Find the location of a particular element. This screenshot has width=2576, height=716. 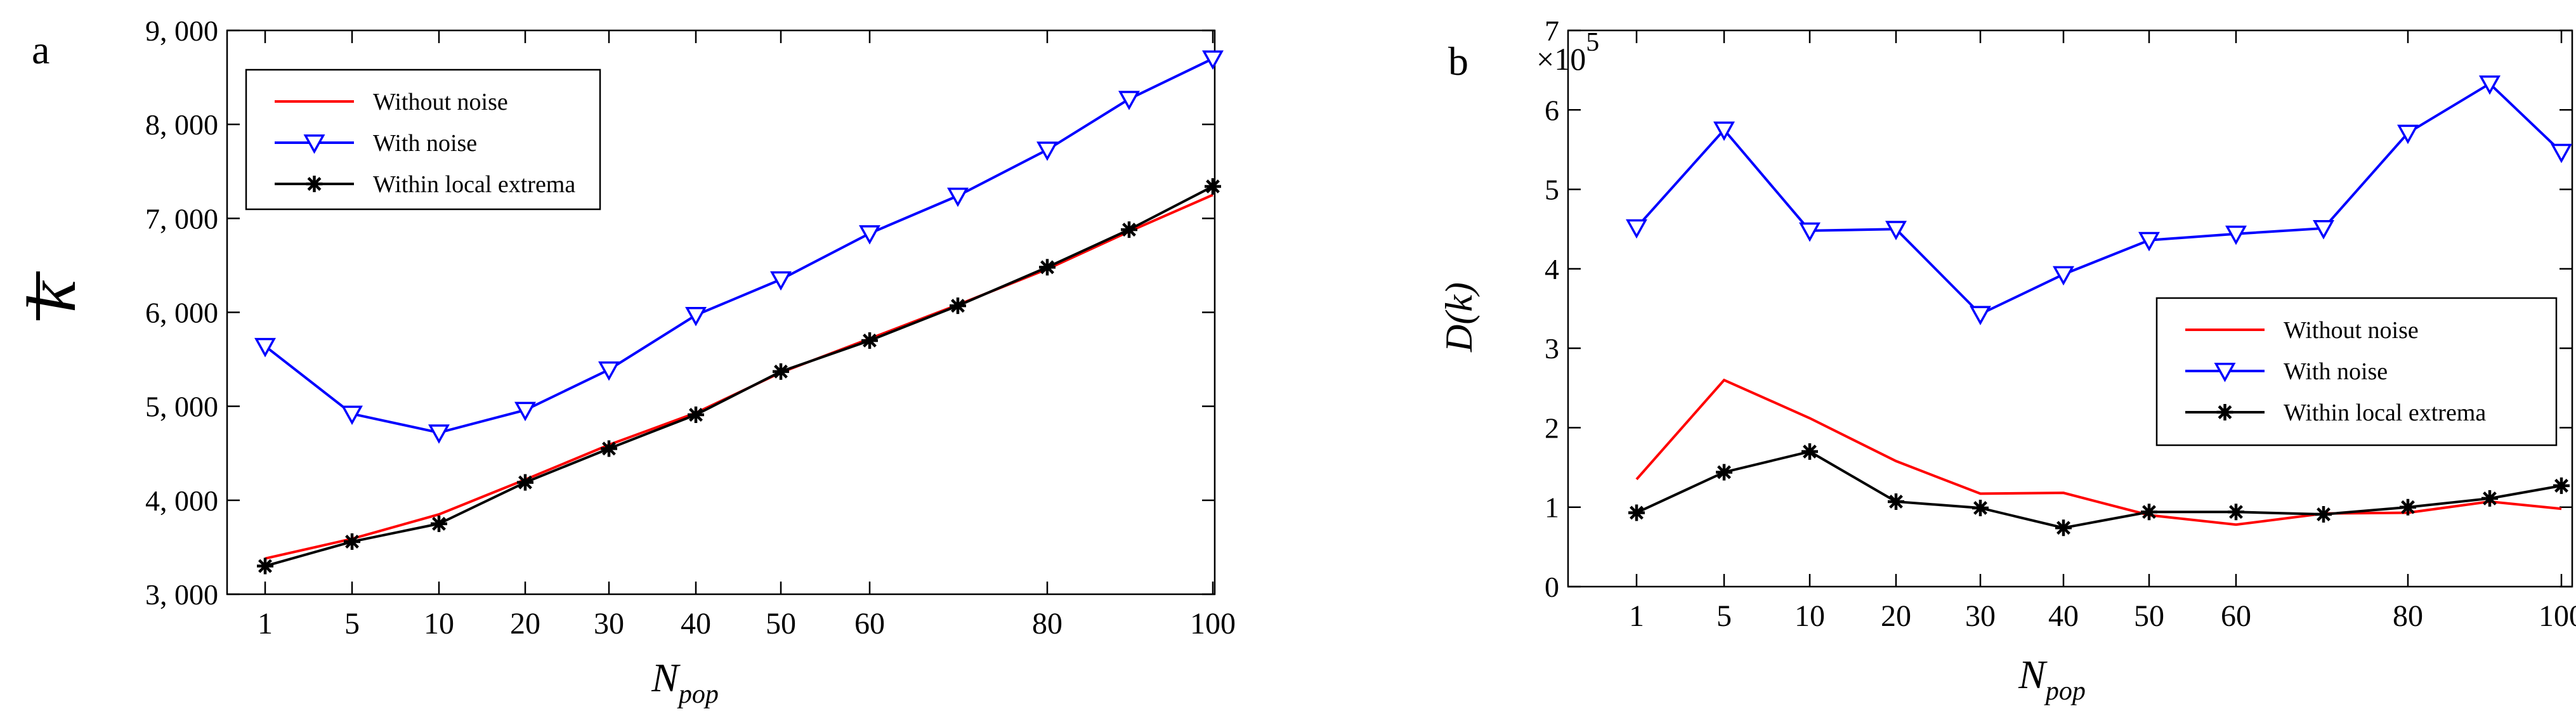

x-tick-label: 60 is located at coordinates (2236, 616).